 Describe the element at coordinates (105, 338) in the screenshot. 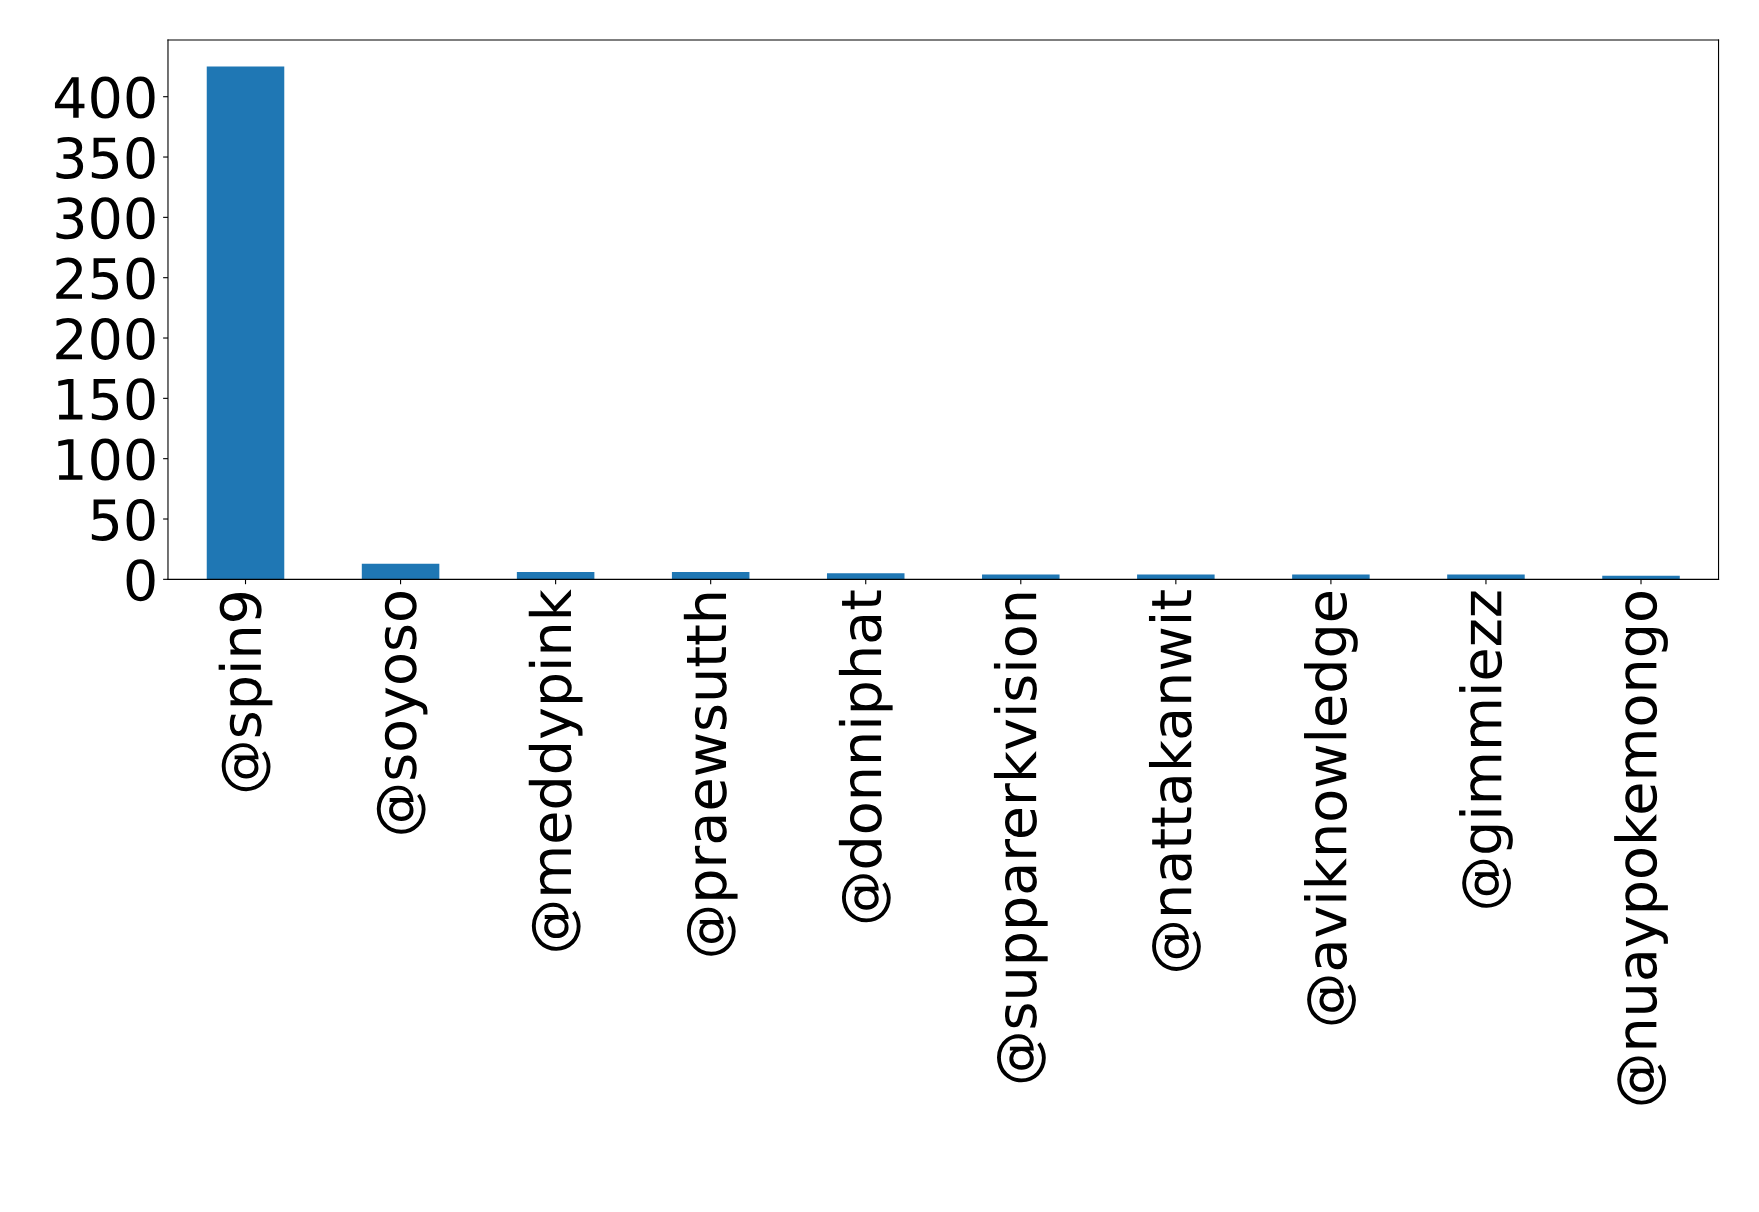

I see `y-tick-label: 200` at that location.